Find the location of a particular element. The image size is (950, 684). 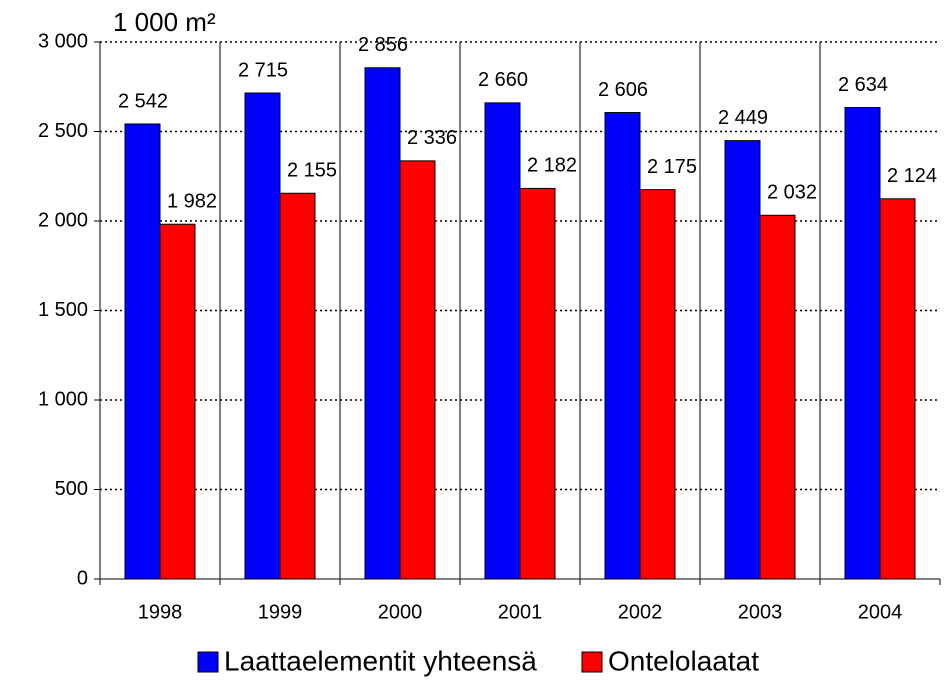

value-label: 2 606 is located at coordinates (623, 90).